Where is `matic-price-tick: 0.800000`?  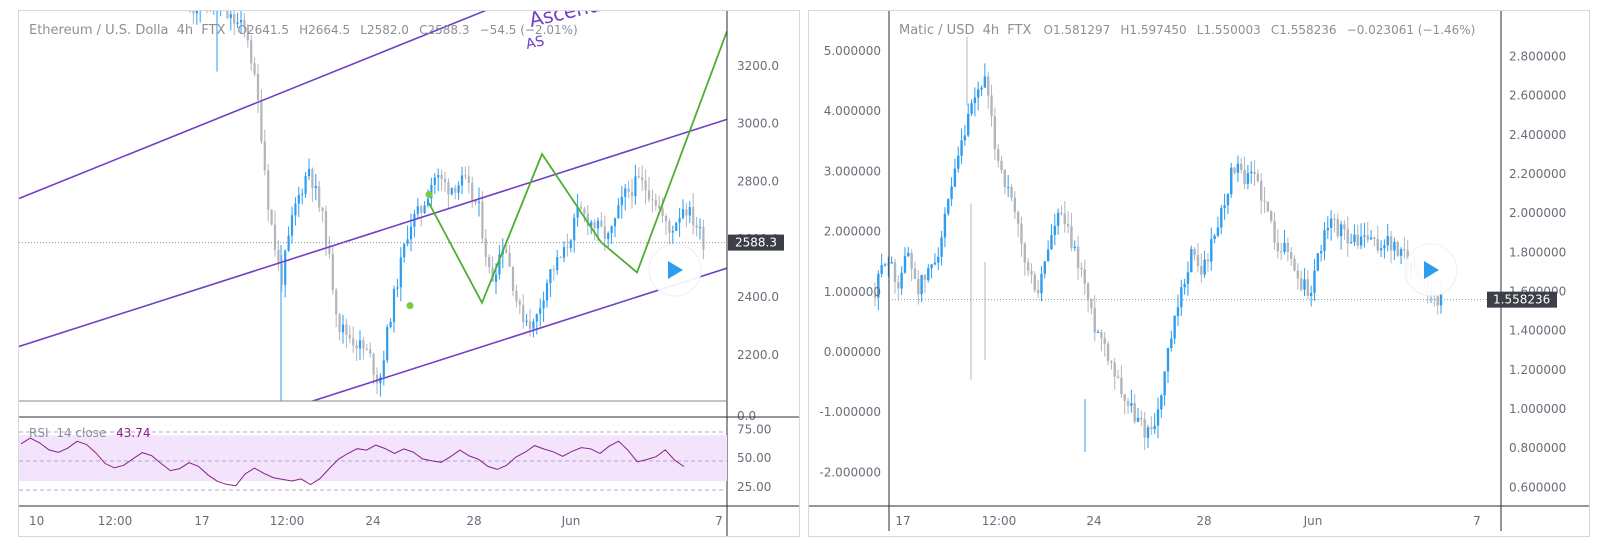
matic-price-tick: 0.800000 is located at coordinates (1537, 448).